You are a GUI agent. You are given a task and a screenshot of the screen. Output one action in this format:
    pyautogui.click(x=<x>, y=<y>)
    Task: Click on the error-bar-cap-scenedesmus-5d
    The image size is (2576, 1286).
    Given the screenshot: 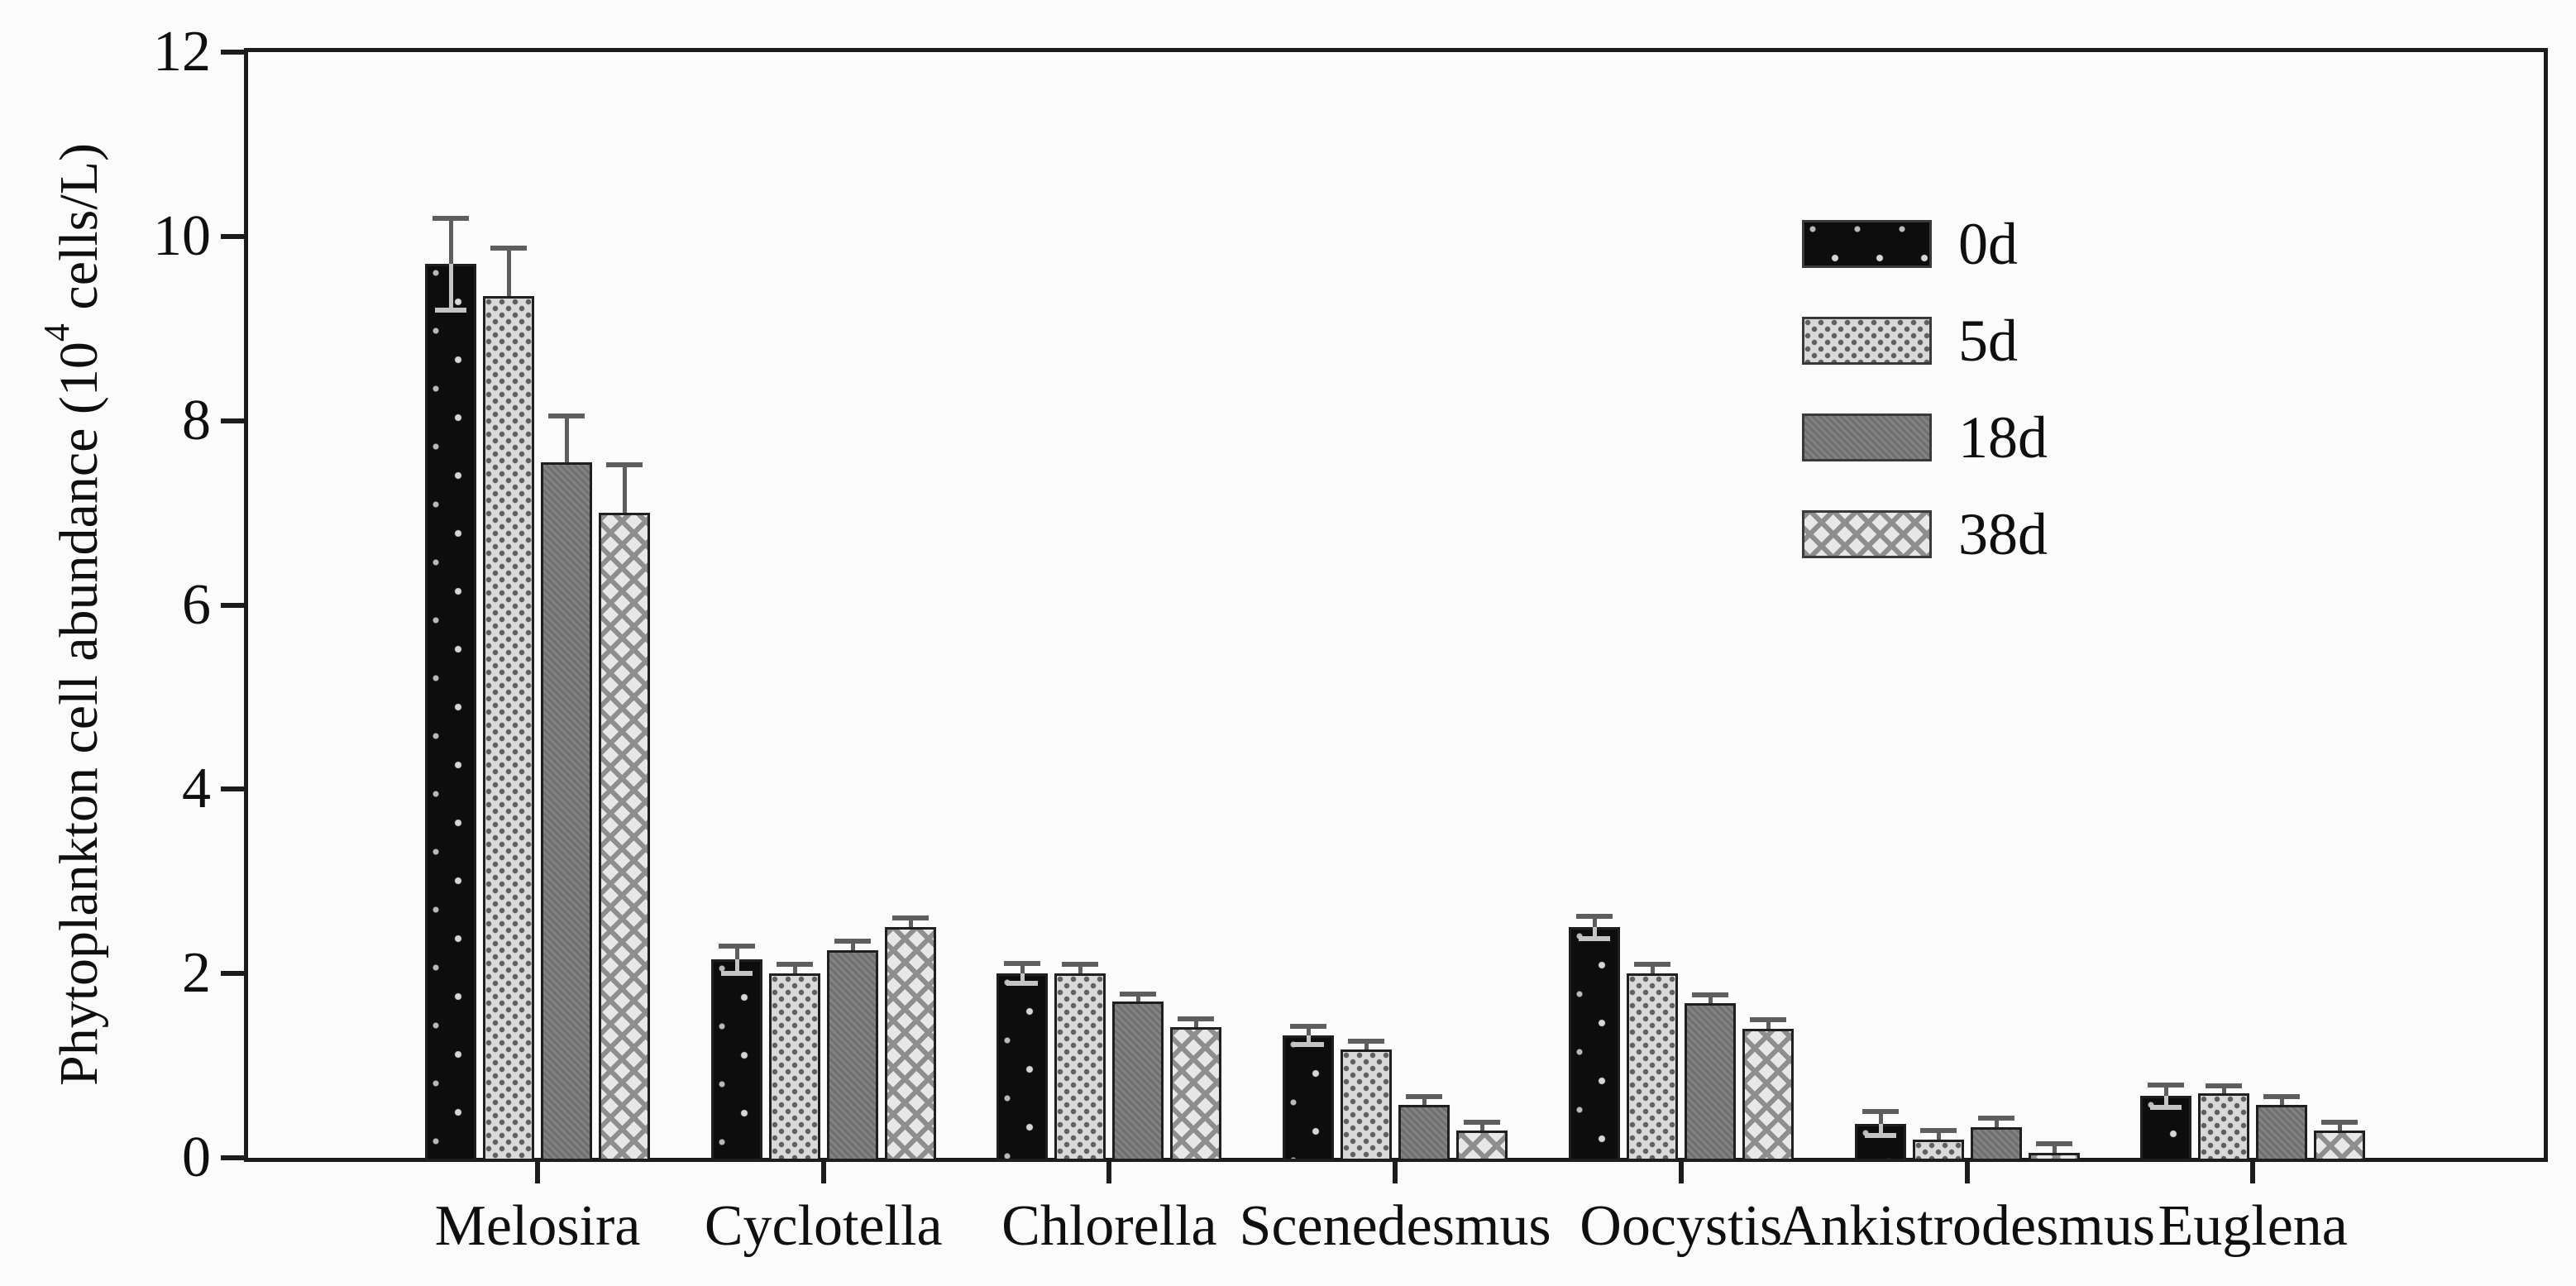 What is the action you would take?
    pyautogui.click(x=1366, y=1041)
    